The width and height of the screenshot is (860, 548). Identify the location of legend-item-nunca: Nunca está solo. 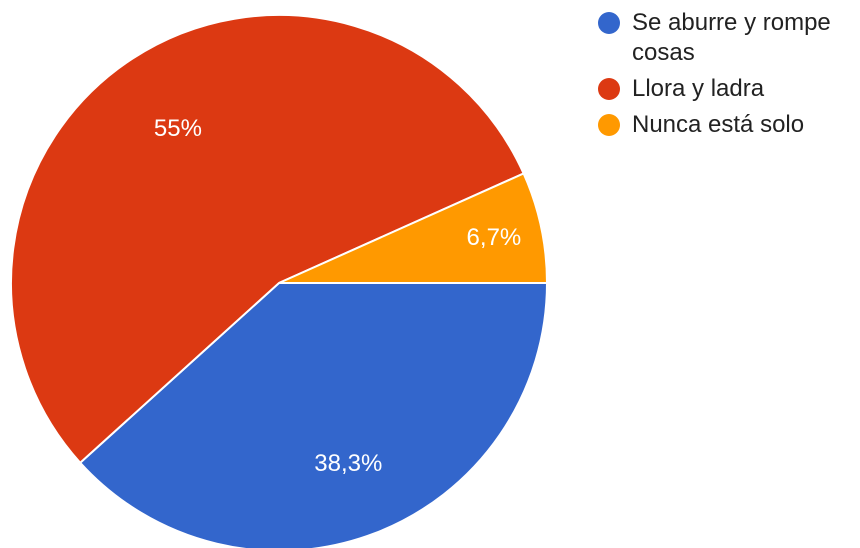
(727, 125).